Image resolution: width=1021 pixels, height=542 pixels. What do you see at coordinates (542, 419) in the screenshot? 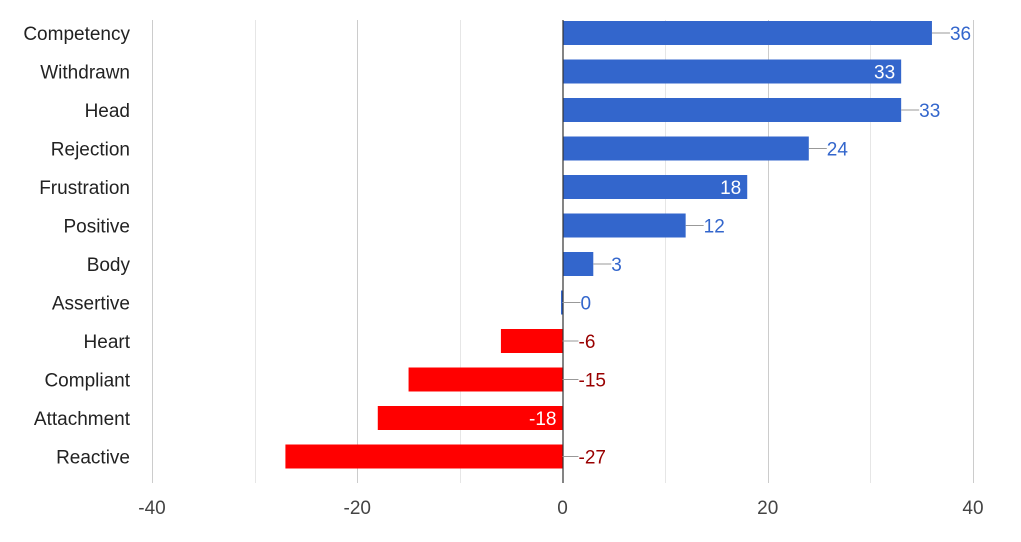
I see `data-label: -18` at bounding box center [542, 419].